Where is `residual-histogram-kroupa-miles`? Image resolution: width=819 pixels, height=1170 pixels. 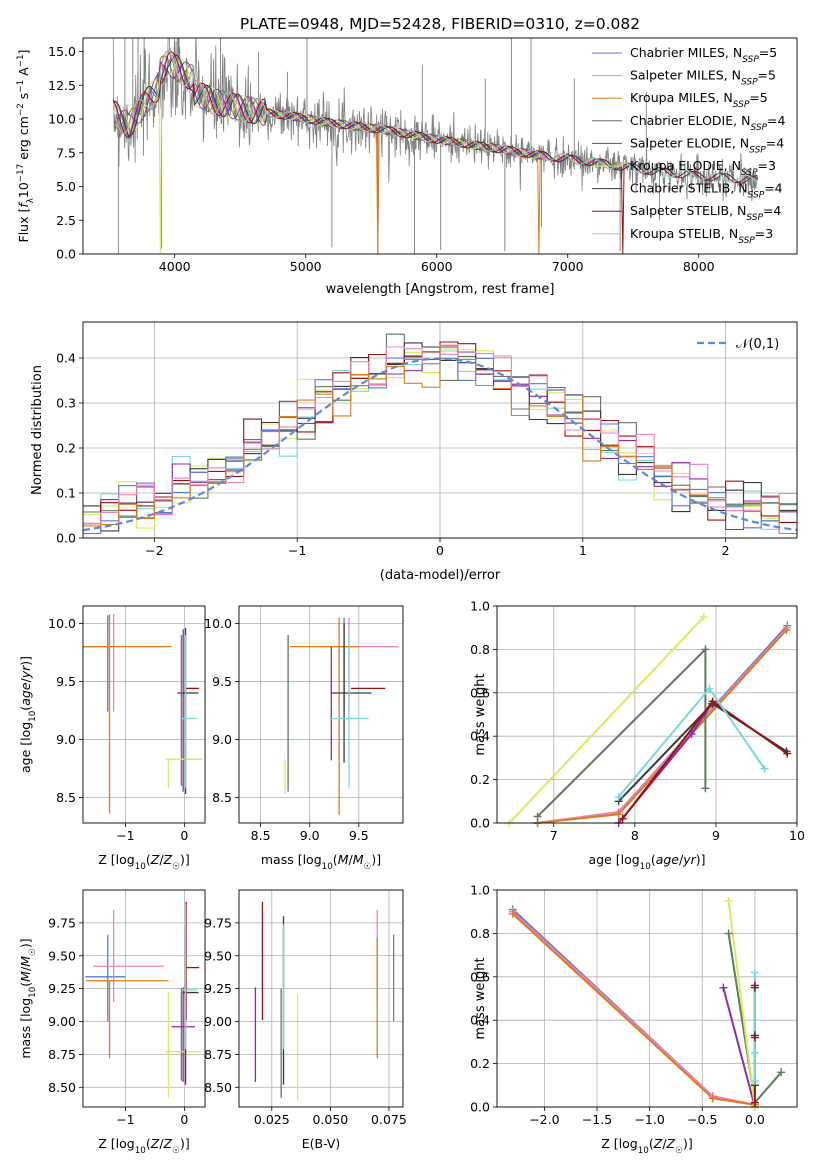 residual-histogram-kroupa-miles is located at coordinates (440, 439).